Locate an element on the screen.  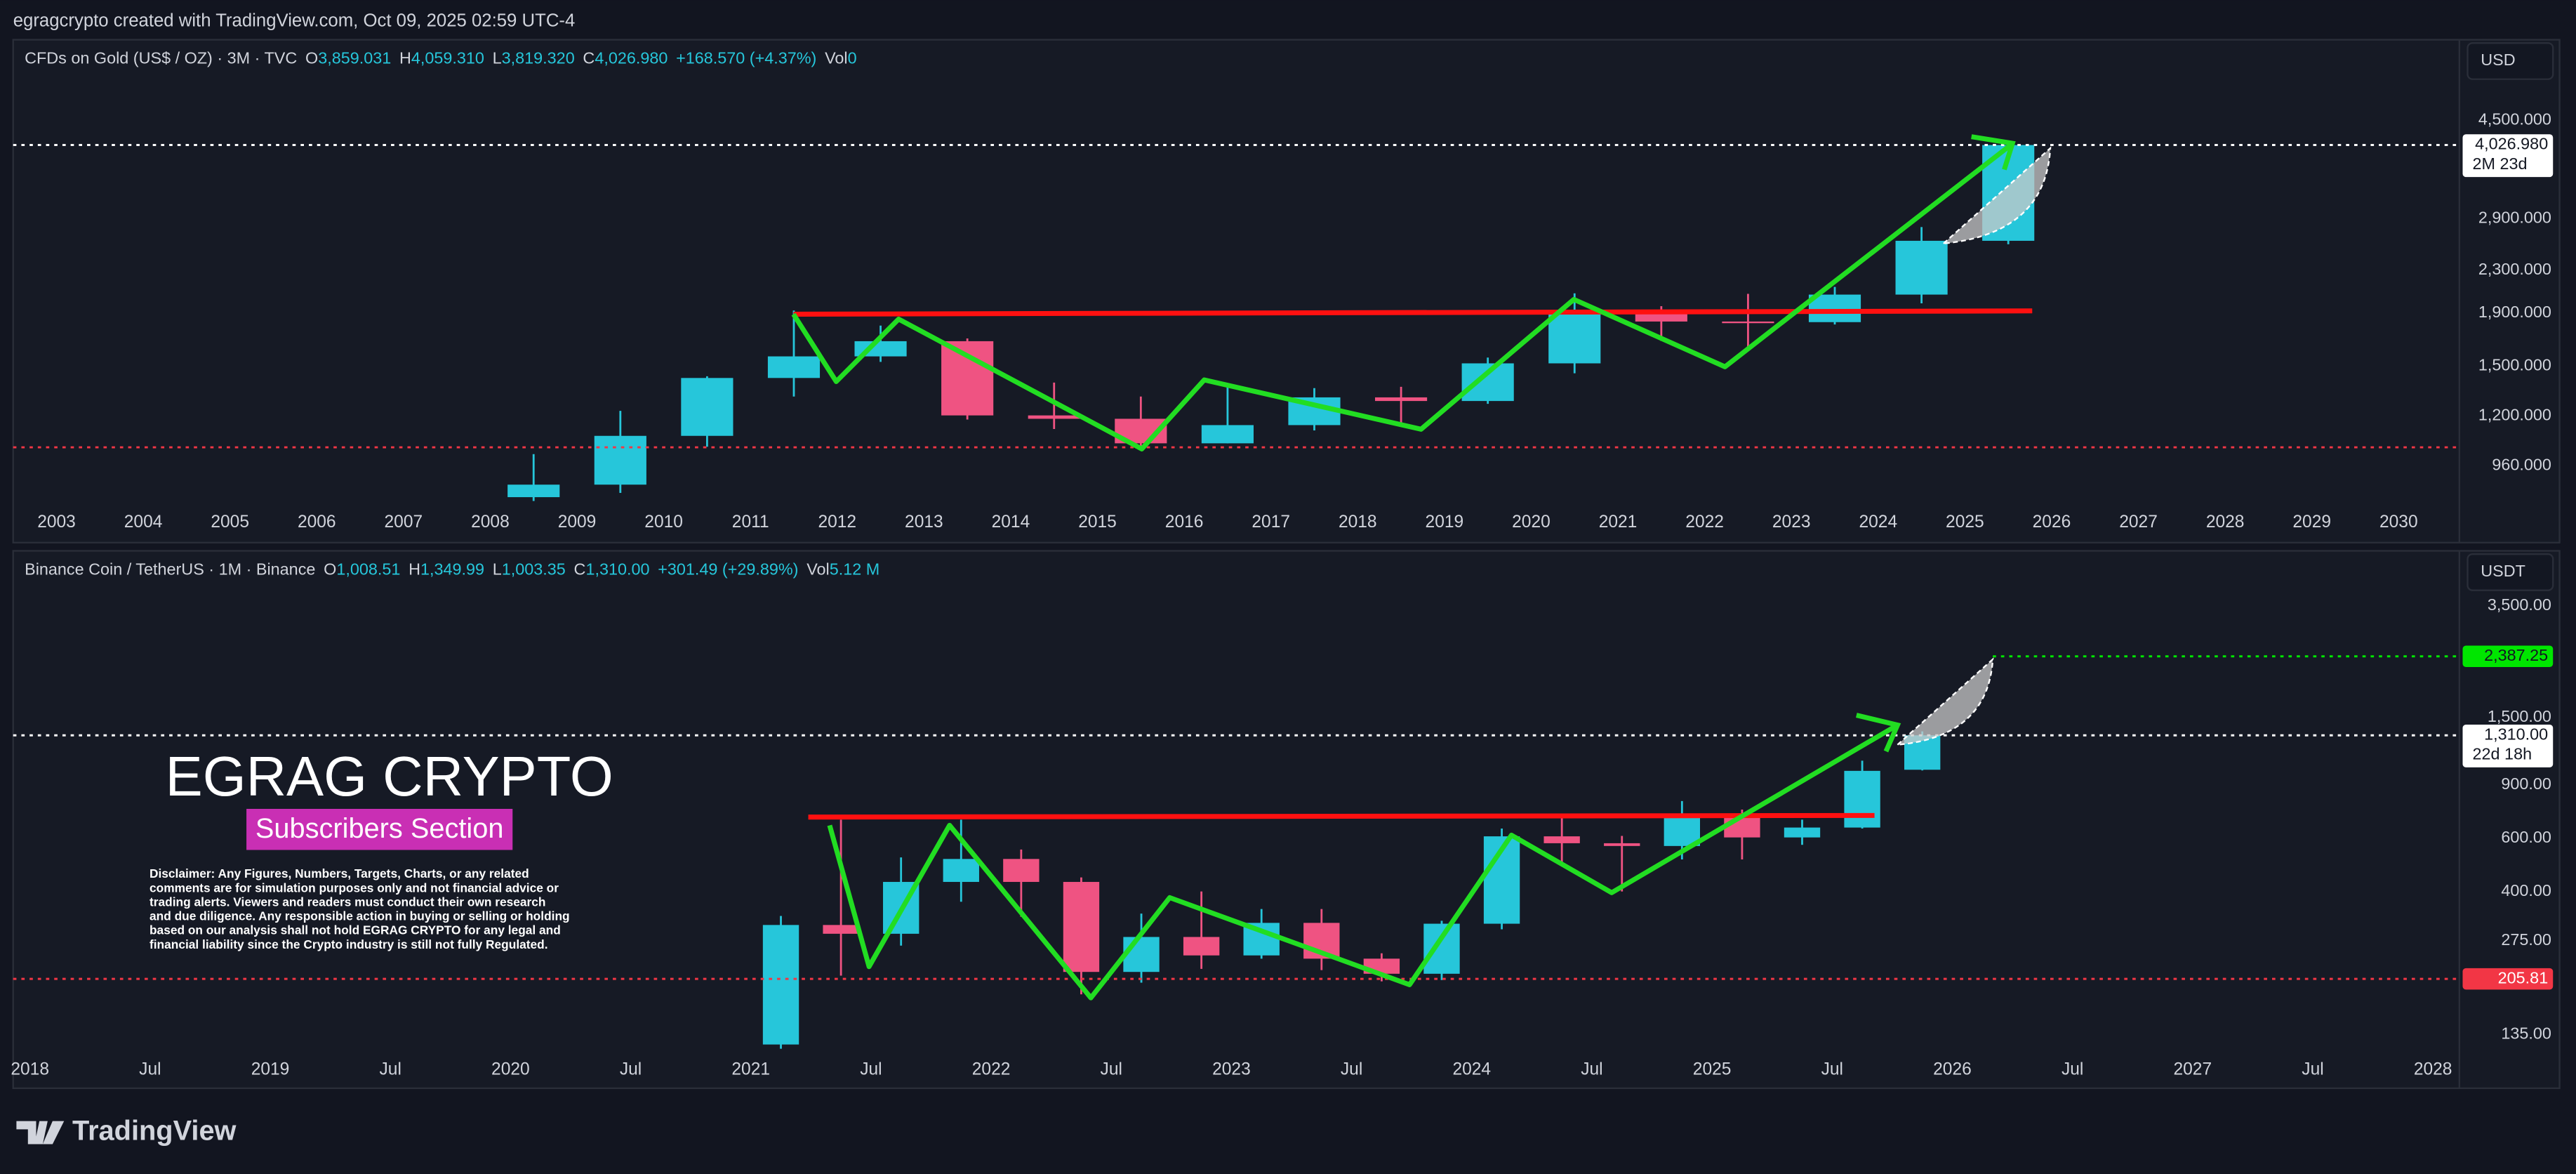
y-tick-label: 4,500.000 is located at coordinates (2515, 119).